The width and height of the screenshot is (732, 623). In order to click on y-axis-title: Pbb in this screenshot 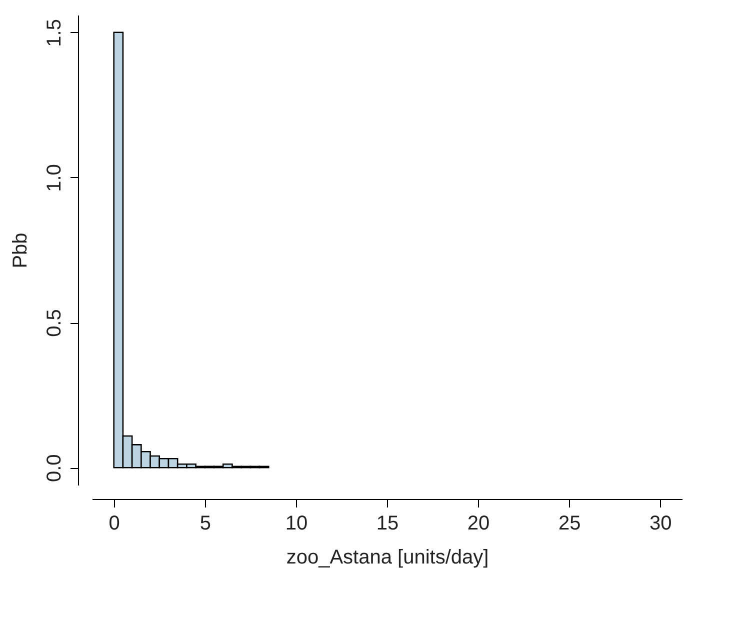, I will do `click(21, 250)`.